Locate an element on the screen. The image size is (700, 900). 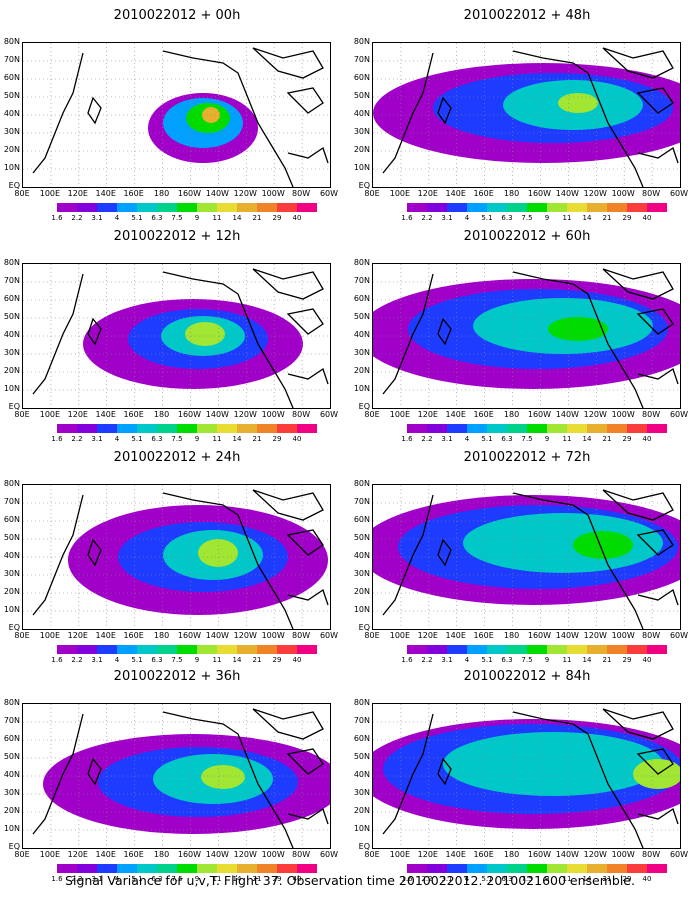
map-plot is located at coordinates (526, 776).